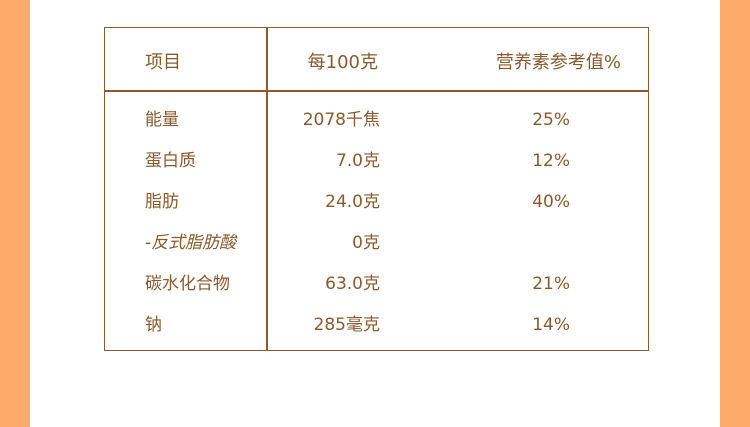  Describe the element at coordinates (162, 120) in the screenshot. I see `row-energy-item: 能量` at that location.